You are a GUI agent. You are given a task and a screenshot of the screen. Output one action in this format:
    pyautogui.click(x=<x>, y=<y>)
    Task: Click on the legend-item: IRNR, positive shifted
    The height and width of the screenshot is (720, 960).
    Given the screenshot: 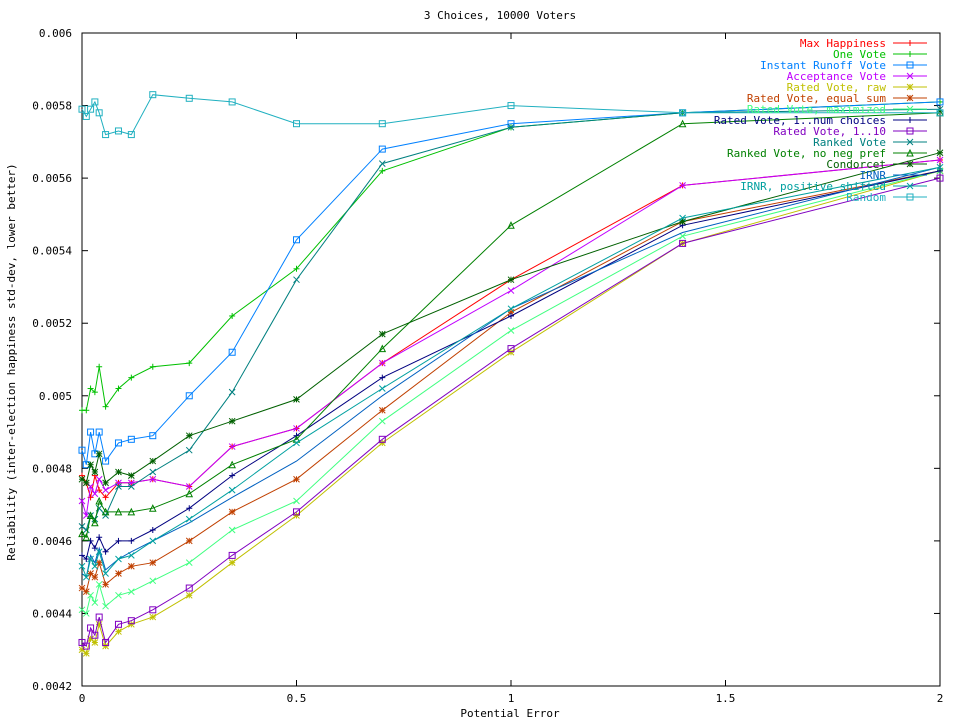 What is the action you would take?
    pyautogui.click(x=833, y=186)
    